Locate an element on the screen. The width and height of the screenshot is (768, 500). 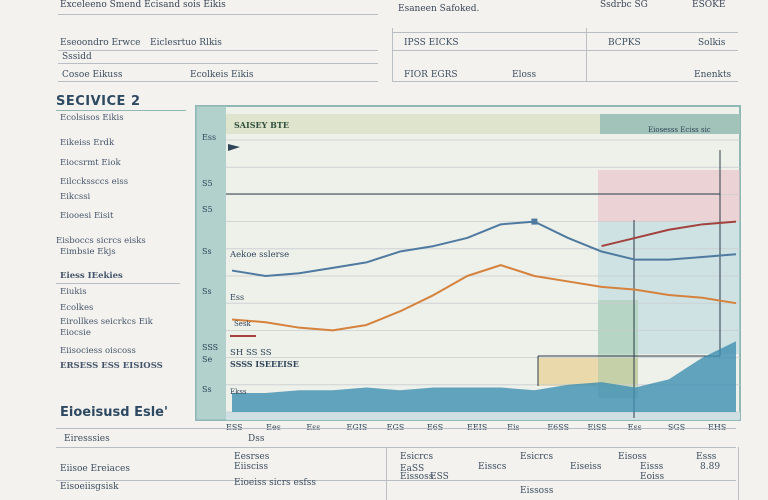
bottom-cell: Eiisciss is located at coordinates (251, 467).